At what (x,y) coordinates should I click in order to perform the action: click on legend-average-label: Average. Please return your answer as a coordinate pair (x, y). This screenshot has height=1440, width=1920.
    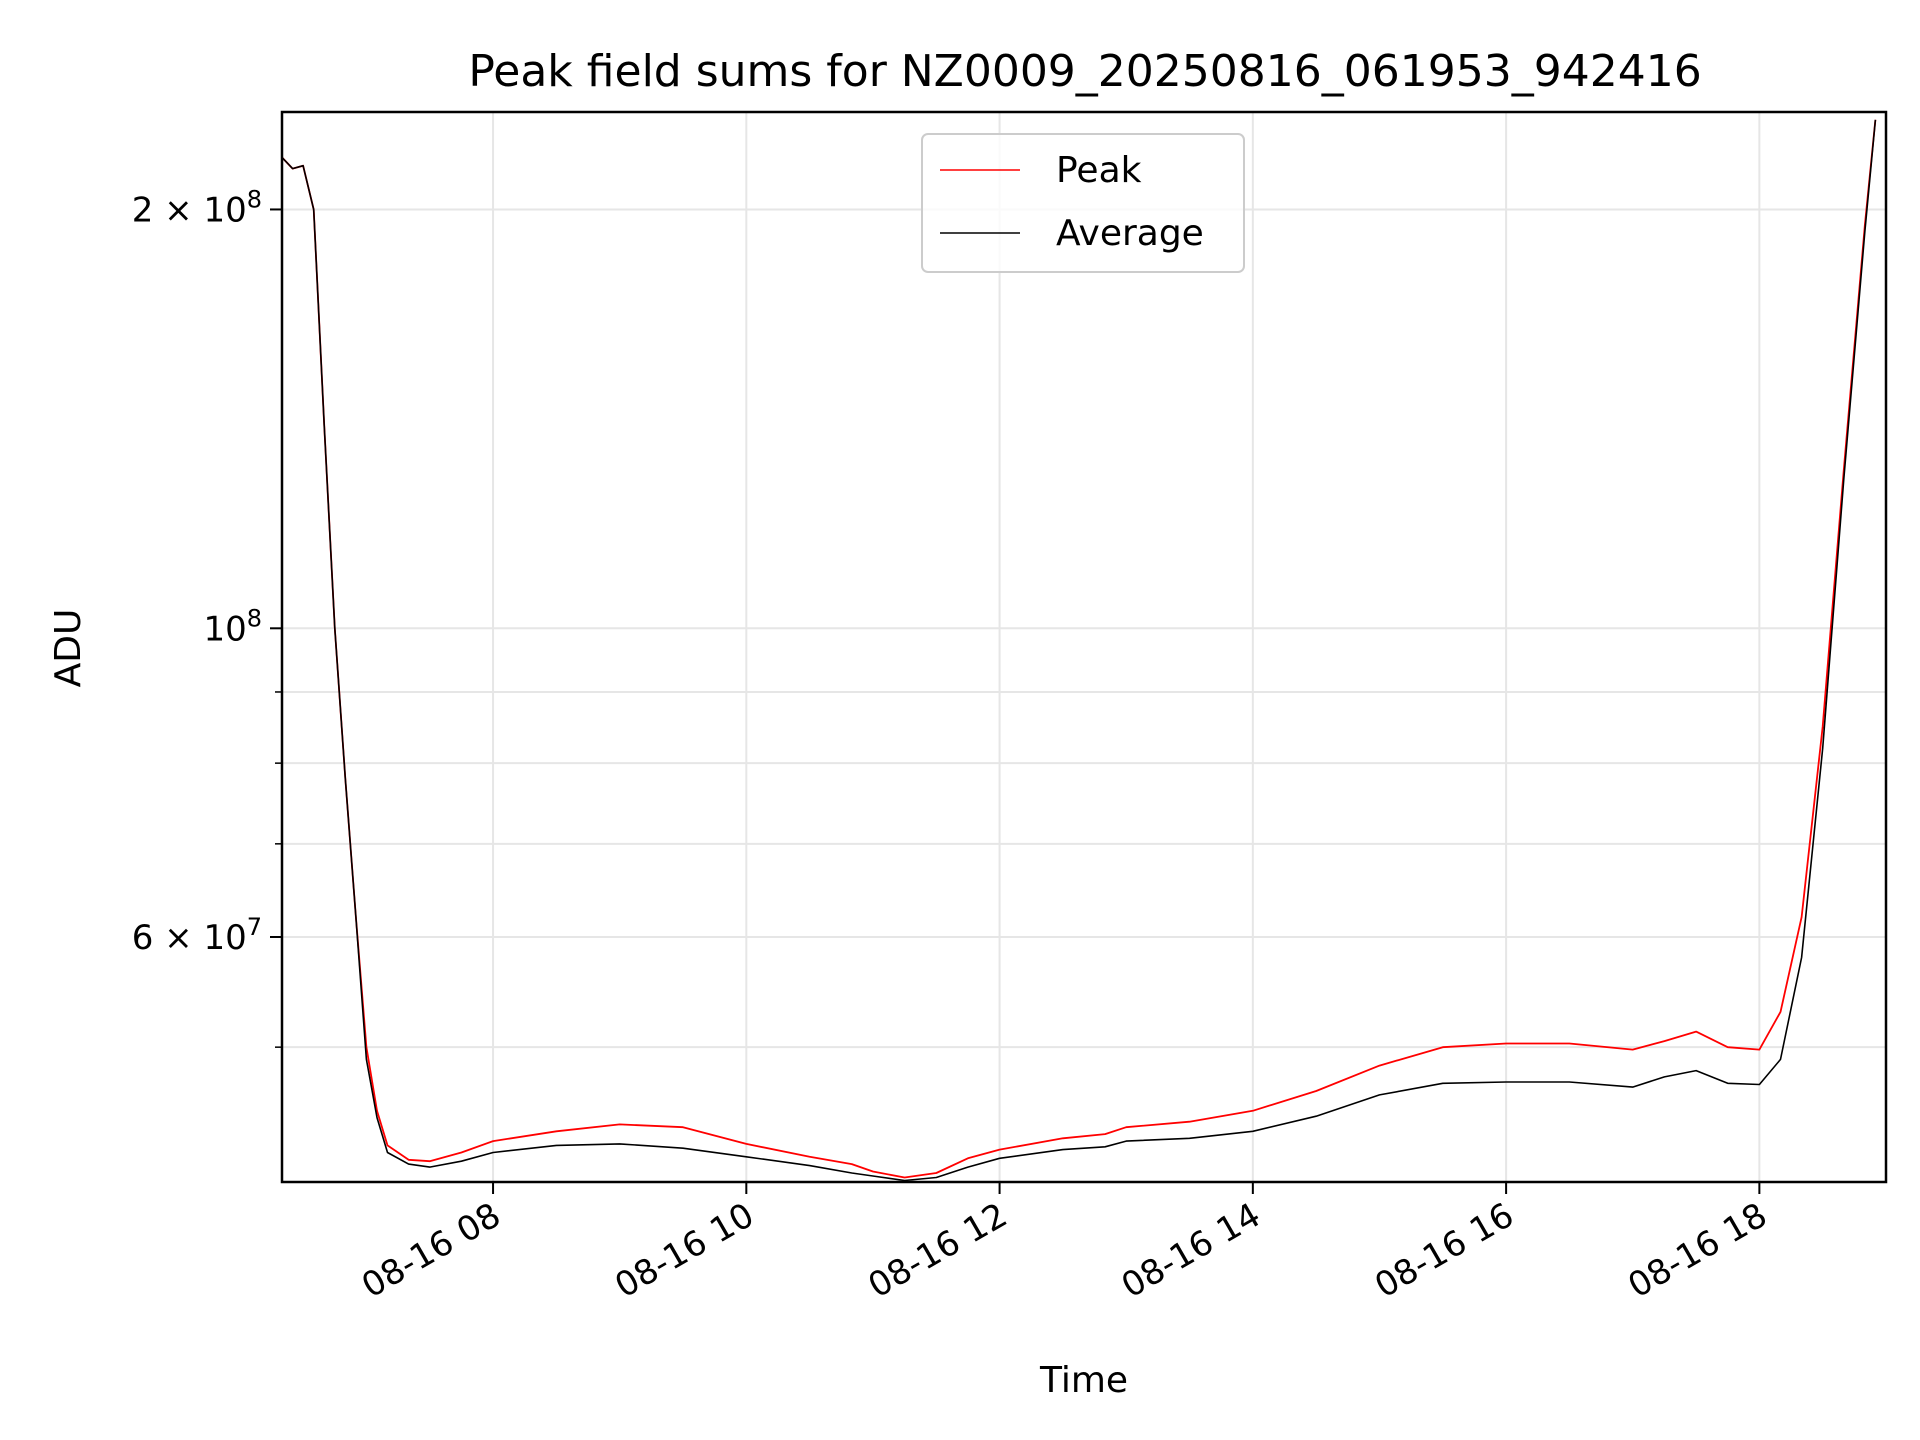
    Looking at the image, I should click on (1130, 233).